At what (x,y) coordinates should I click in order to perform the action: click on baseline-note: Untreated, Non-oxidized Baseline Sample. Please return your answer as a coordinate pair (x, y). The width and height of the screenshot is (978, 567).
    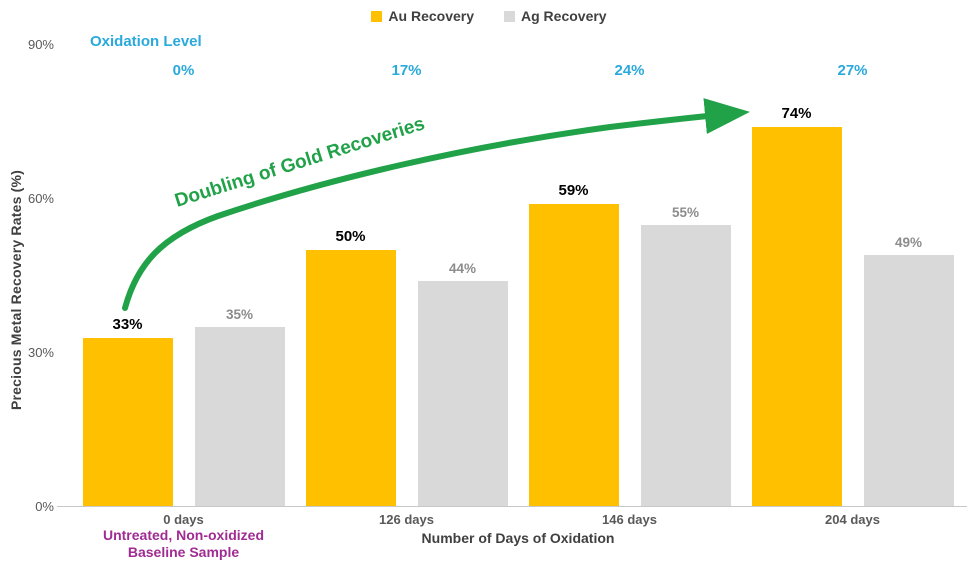
    Looking at the image, I should click on (183, 544).